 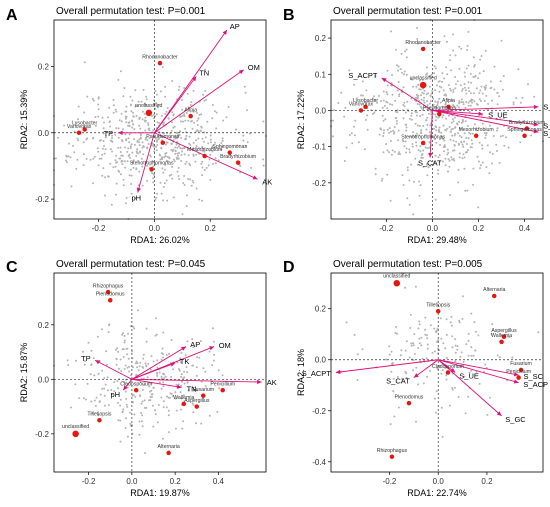 What do you see at coordinates (42, 434) in the screenshot?
I see `y-tick-label: -0.2` at bounding box center [42, 434].